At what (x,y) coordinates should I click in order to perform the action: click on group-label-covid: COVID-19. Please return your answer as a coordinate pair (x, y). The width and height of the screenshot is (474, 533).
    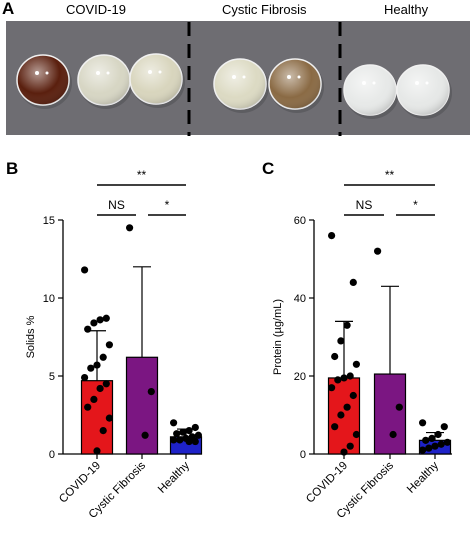
    Looking at the image, I should click on (96, 9).